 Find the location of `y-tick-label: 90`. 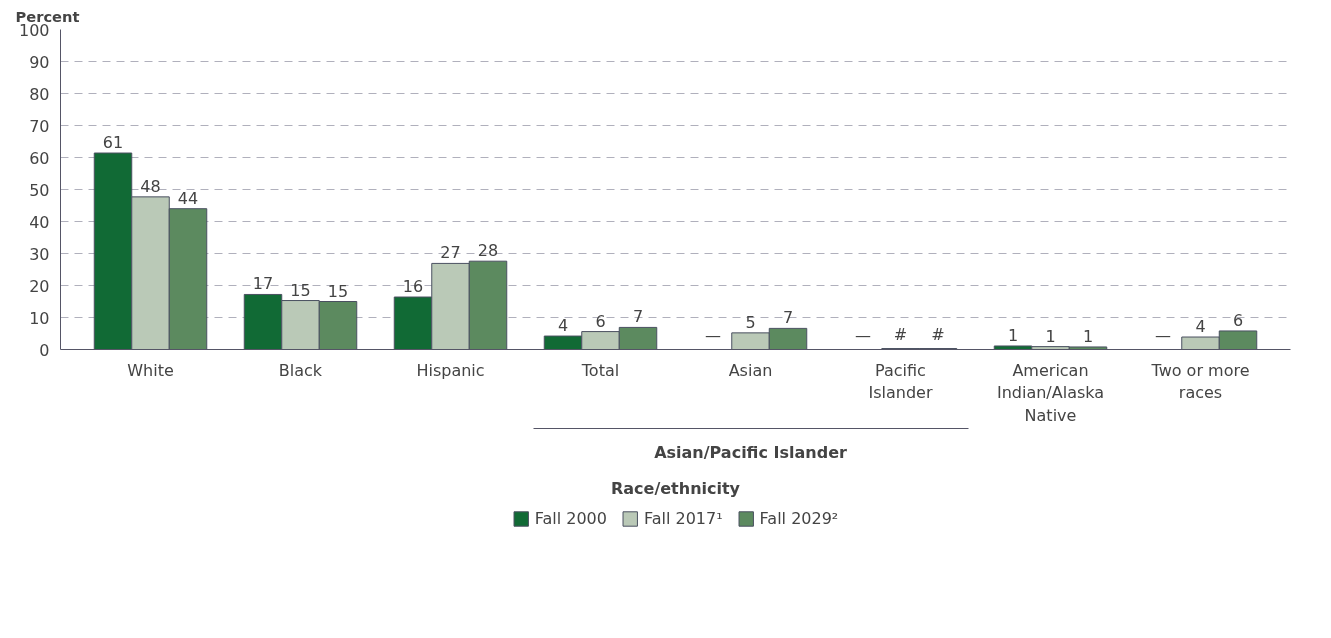

y-tick-label: 90 is located at coordinates (39, 62).